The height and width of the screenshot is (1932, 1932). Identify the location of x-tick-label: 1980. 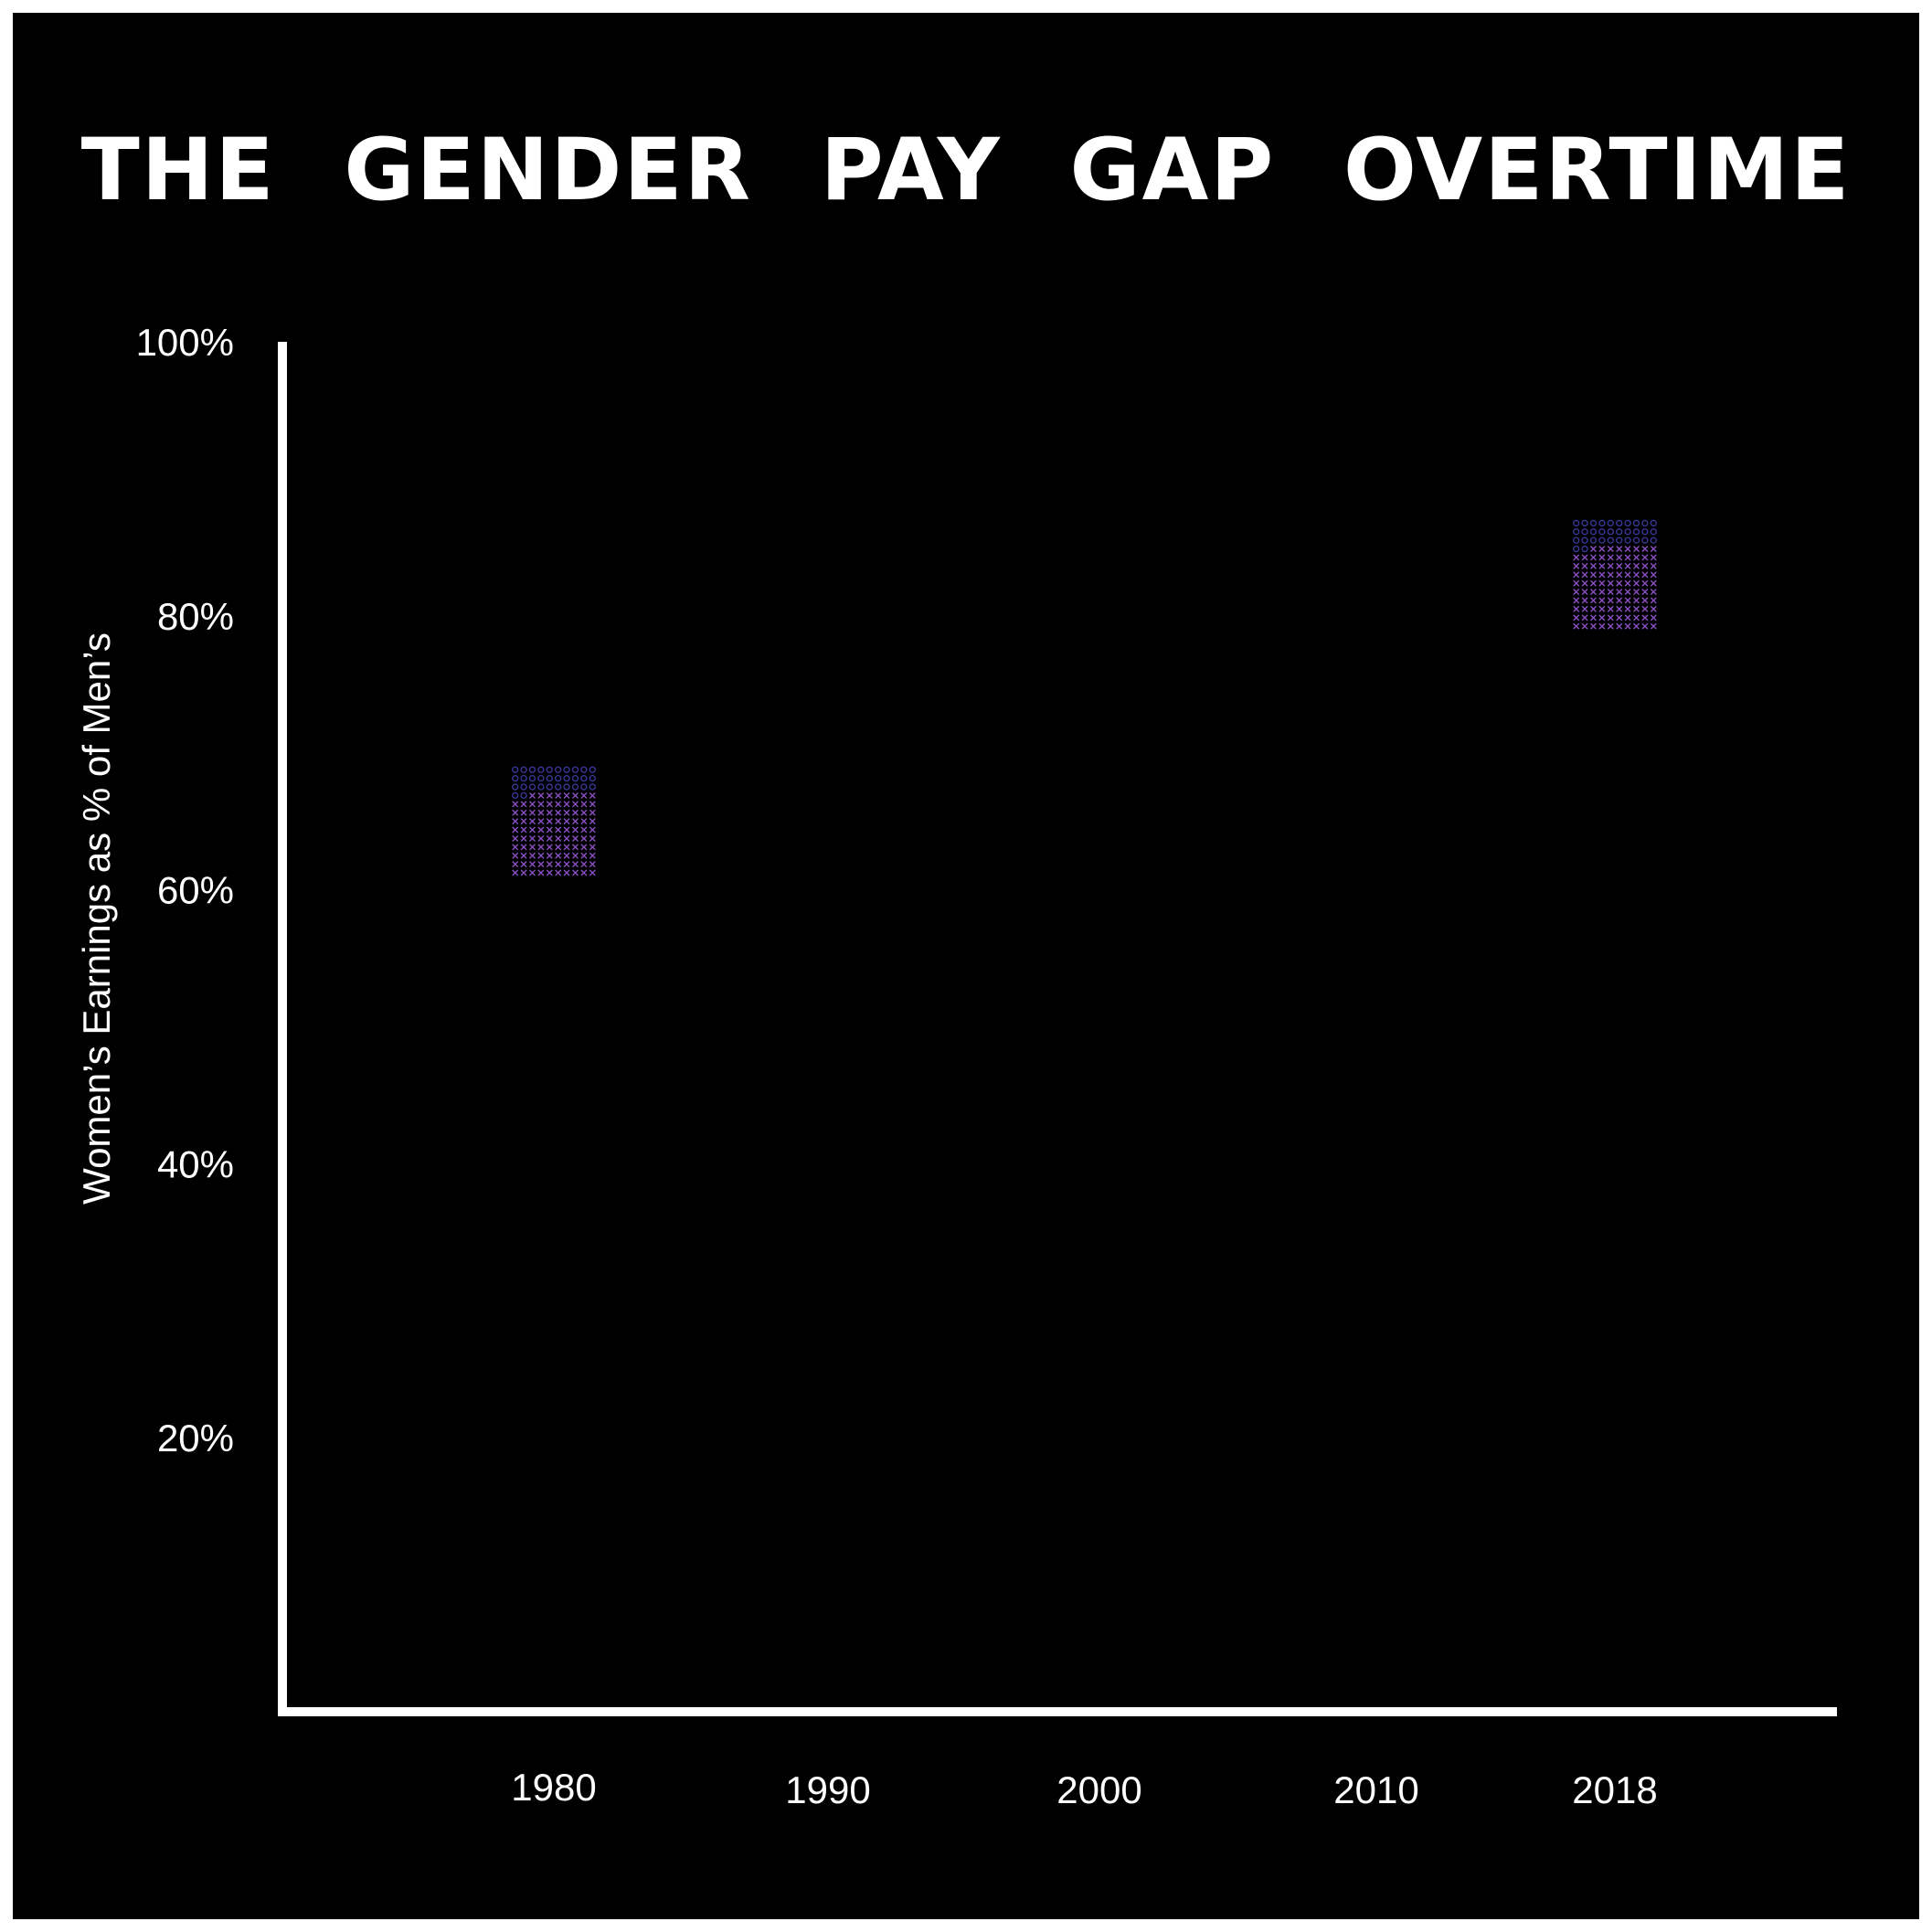
(553, 1787).